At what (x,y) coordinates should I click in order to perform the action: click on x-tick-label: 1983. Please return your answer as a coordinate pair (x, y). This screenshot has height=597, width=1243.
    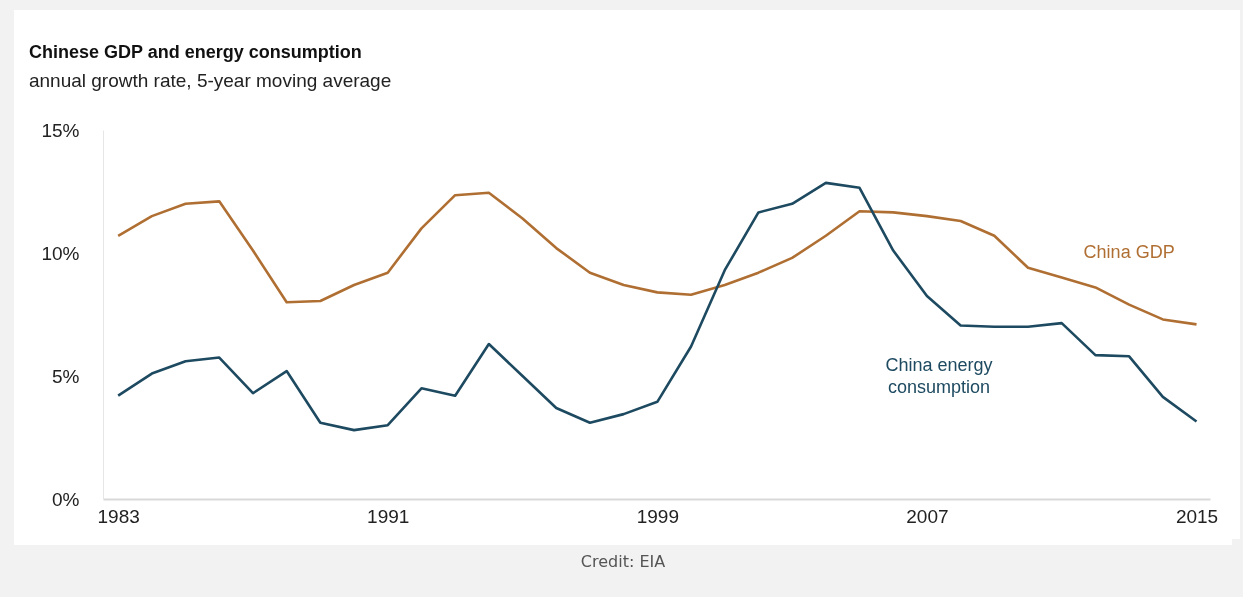
    Looking at the image, I should click on (118, 516).